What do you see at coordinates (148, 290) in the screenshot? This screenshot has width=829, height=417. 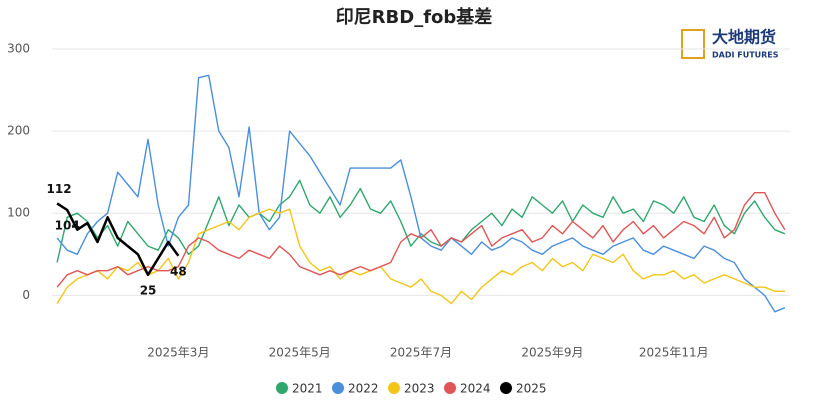 I see `data-label: 25` at bounding box center [148, 290].